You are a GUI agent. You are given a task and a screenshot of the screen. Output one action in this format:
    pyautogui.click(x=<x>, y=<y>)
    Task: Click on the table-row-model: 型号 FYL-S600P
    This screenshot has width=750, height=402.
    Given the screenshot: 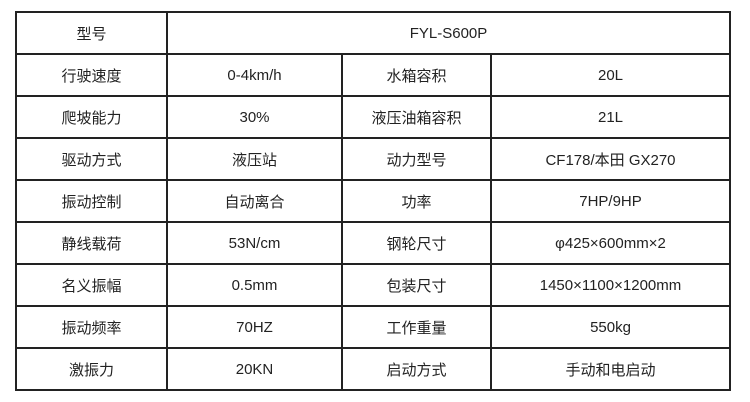 What is the action you would take?
    pyautogui.click(x=373, y=33)
    